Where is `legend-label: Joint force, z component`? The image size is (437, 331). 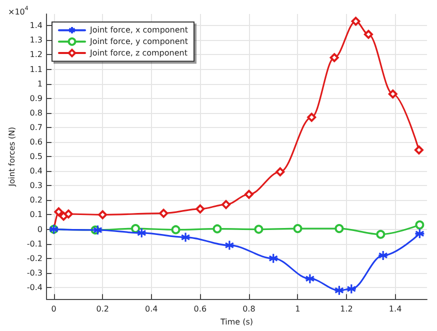 legend-label: Joint force, z component is located at coordinates (138, 53).